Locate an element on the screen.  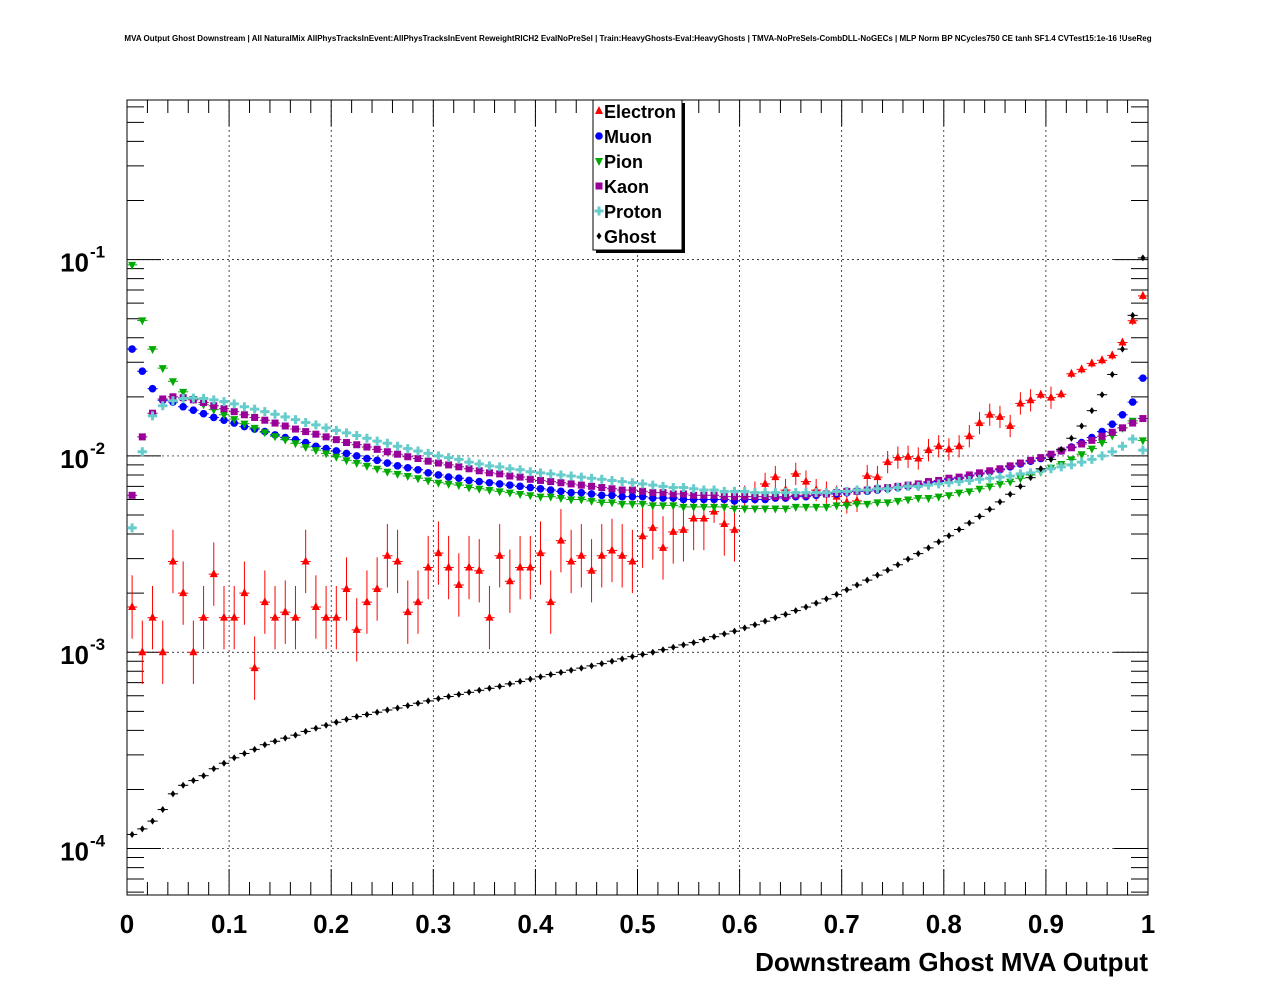
legend-label-ghost: Ghost is located at coordinates (630, 237).